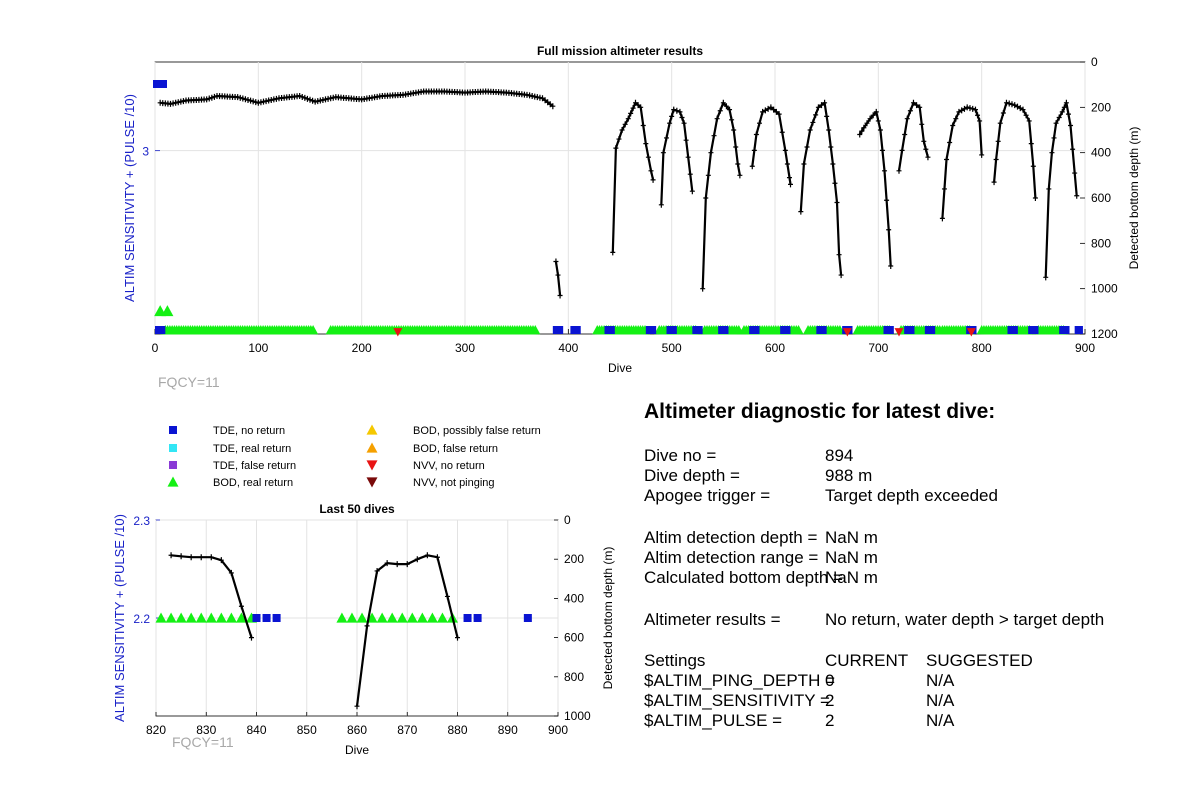 This screenshot has height=809, width=1200. Describe the element at coordinates (940, 680) in the screenshot. I see `setting-suggested: N/A` at that location.